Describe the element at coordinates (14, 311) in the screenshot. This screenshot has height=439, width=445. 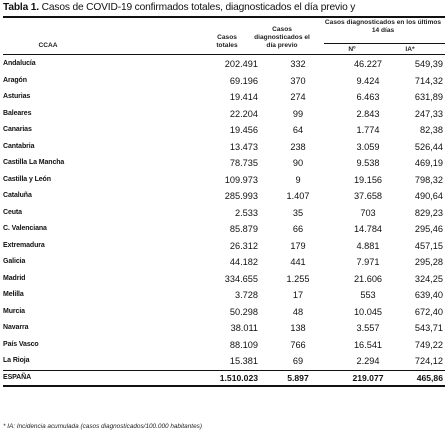
I see `ccaa-cell: Murcia` at that location.